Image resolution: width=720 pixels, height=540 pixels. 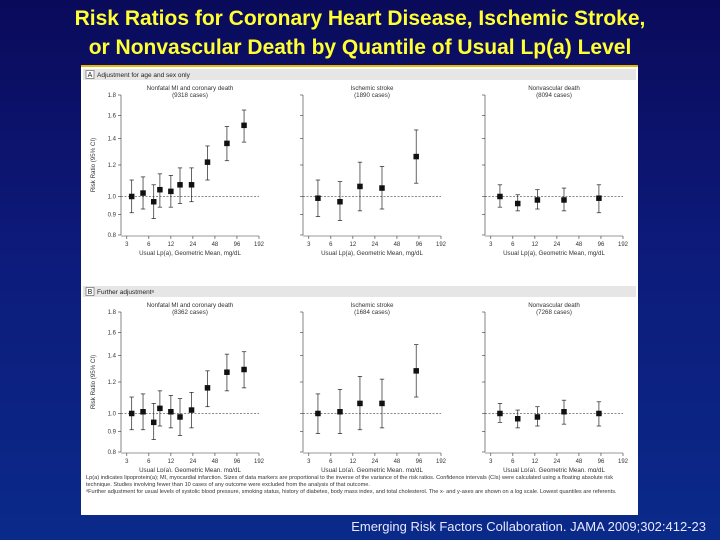 What do you see at coordinates (112, 96) in the screenshot?
I see `y-tick-label: 1.8` at bounding box center [112, 96].